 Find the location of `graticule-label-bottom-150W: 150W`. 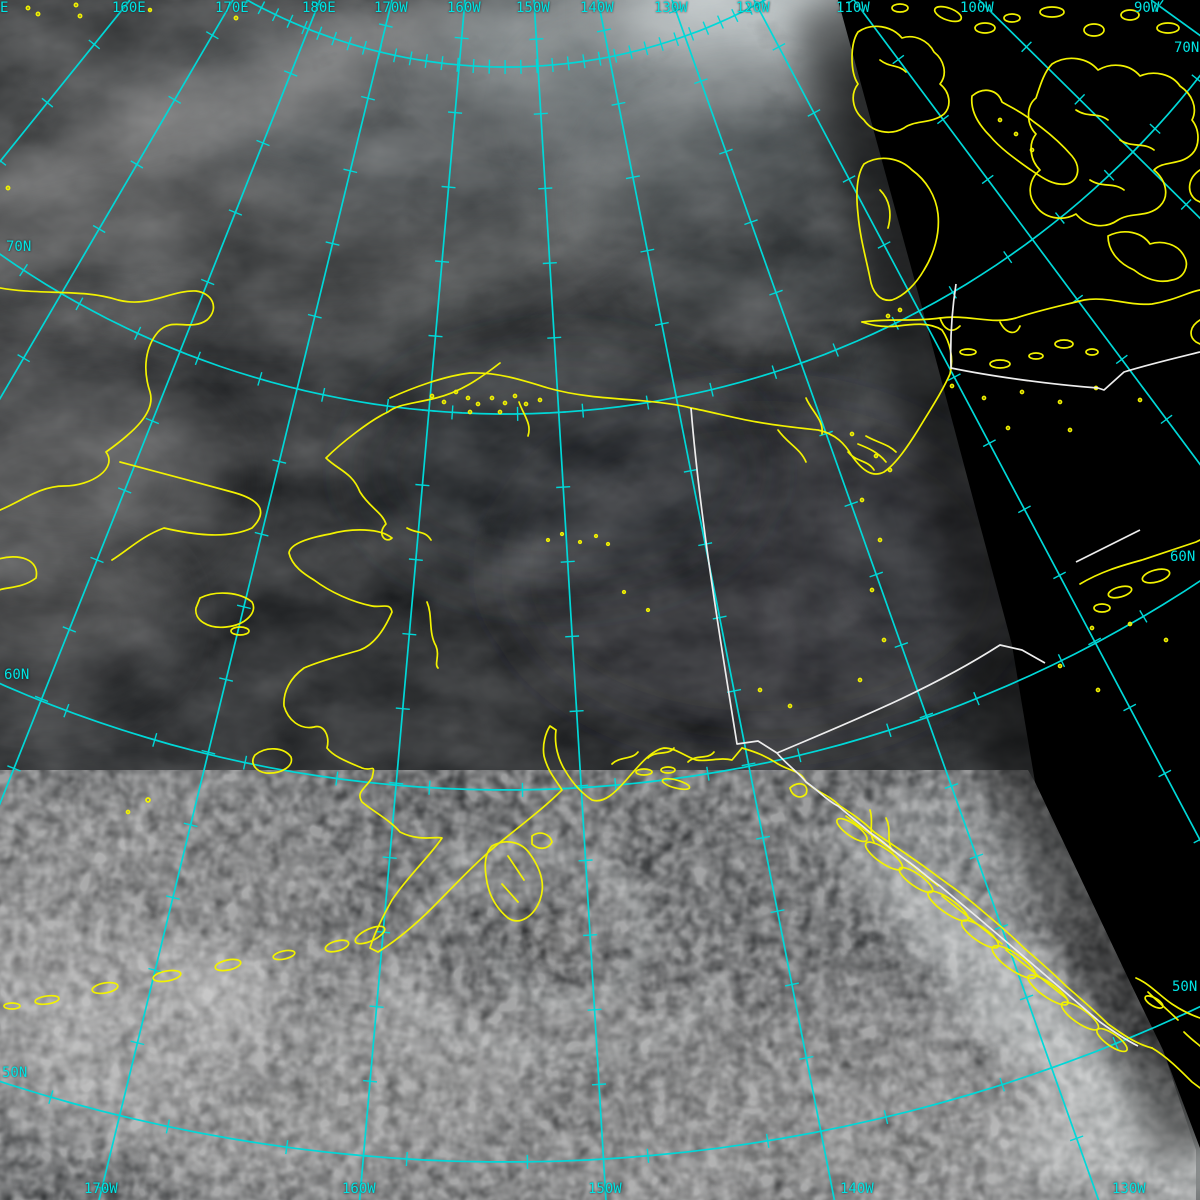

graticule-label-bottom-150W: 150W is located at coordinates (605, 1189).